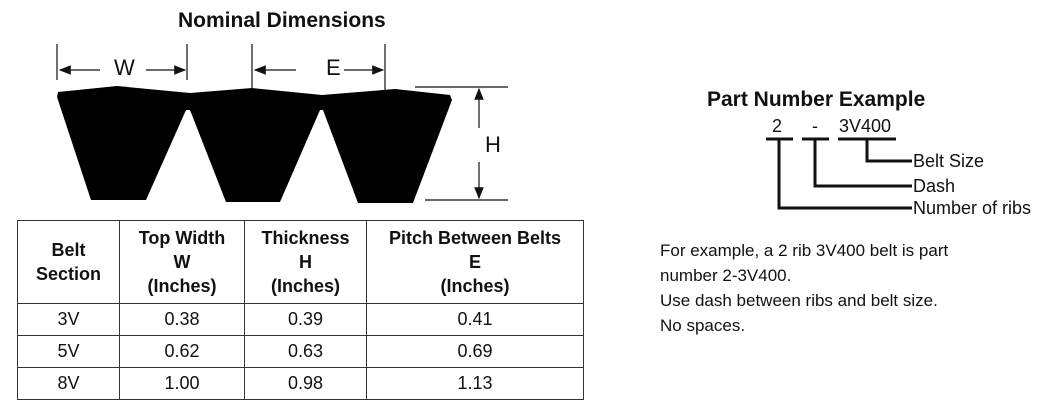 This screenshot has height=412, width=1064. Describe the element at coordinates (305, 383) in the screenshot. I see `cell: 0.98` at that location.